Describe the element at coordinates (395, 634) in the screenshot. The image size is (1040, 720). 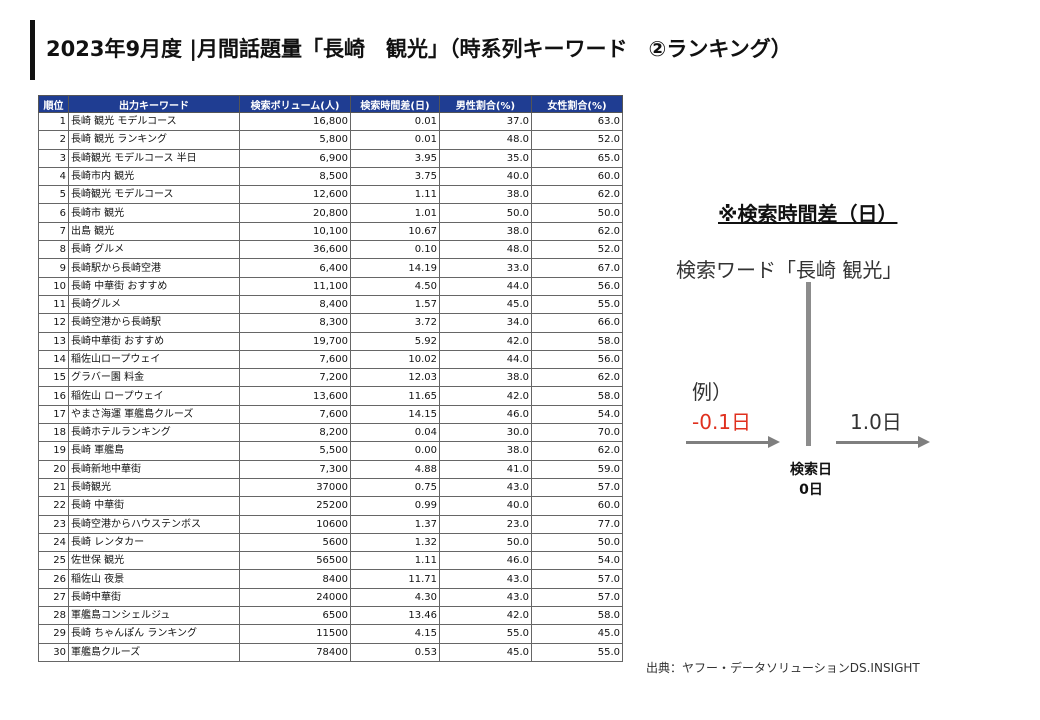
I see `cell-time-diff: 4.15` at that location.